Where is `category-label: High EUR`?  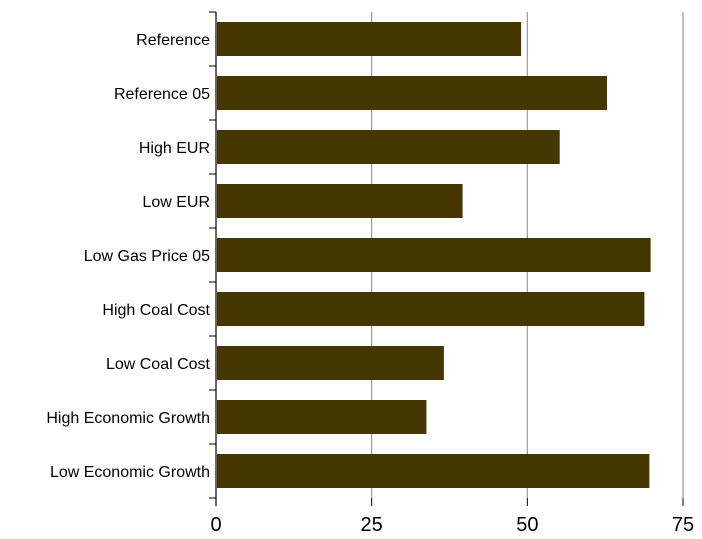
category-label: High EUR is located at coordinates (174, 148).